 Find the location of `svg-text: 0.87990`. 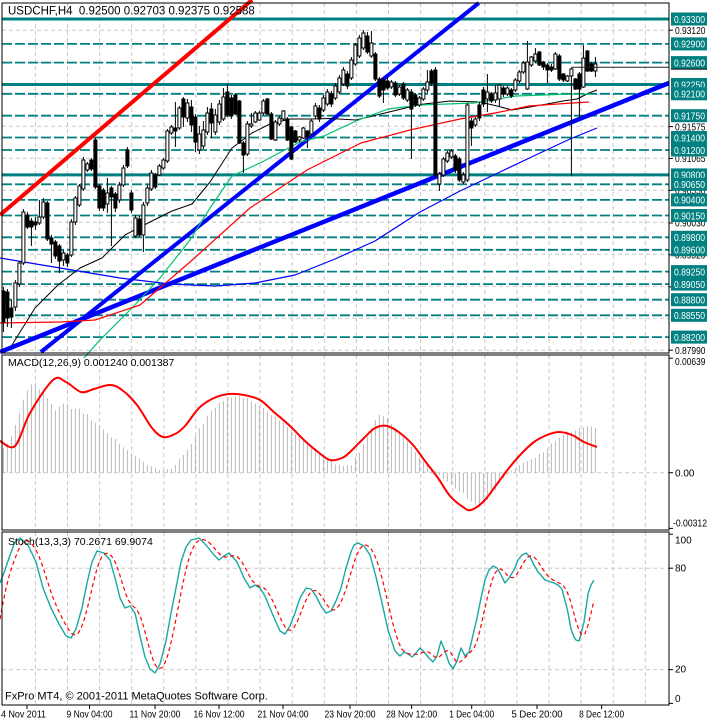

svg-text: 0.87990 is located at coordinates (690, 351).